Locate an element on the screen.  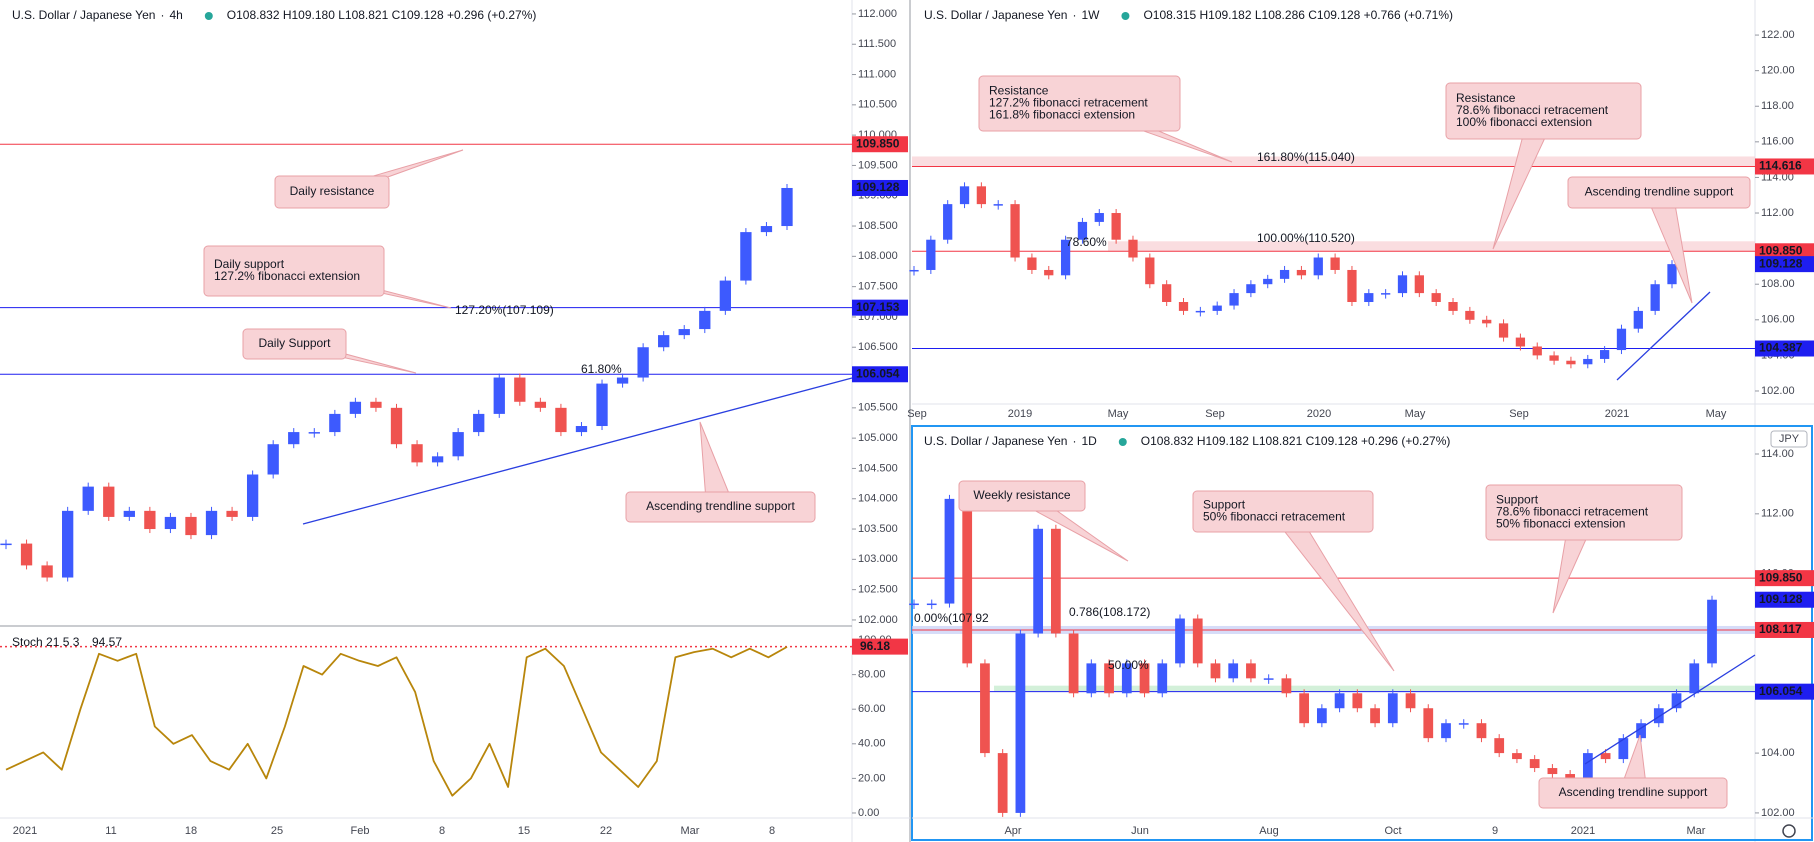
price-tag-label: 96.18 is located at coordinates (875, 646).